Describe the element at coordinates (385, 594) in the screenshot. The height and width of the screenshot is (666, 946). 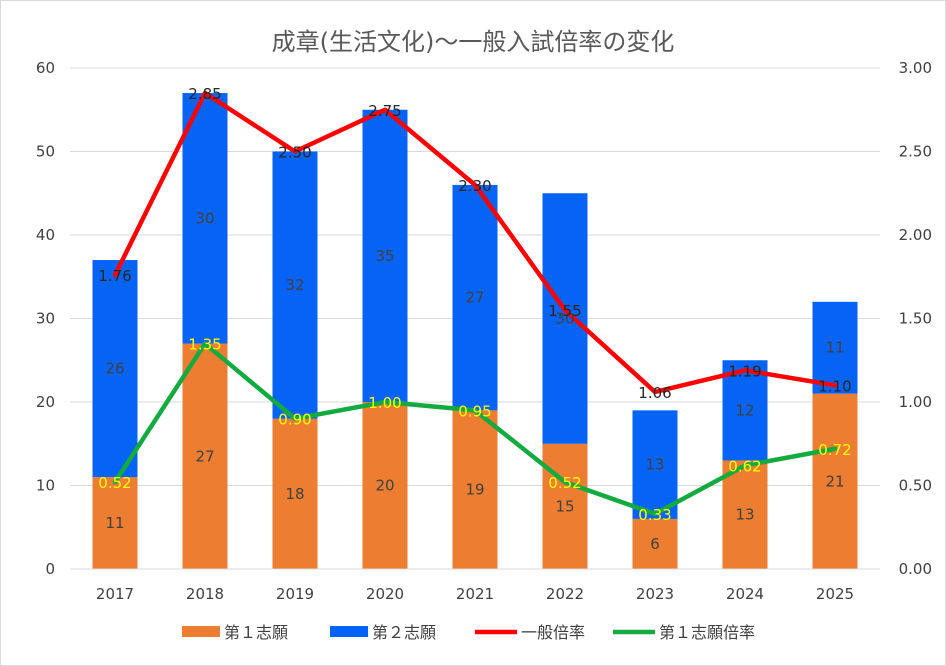
I see `x-tick-label: 2020` at that location.